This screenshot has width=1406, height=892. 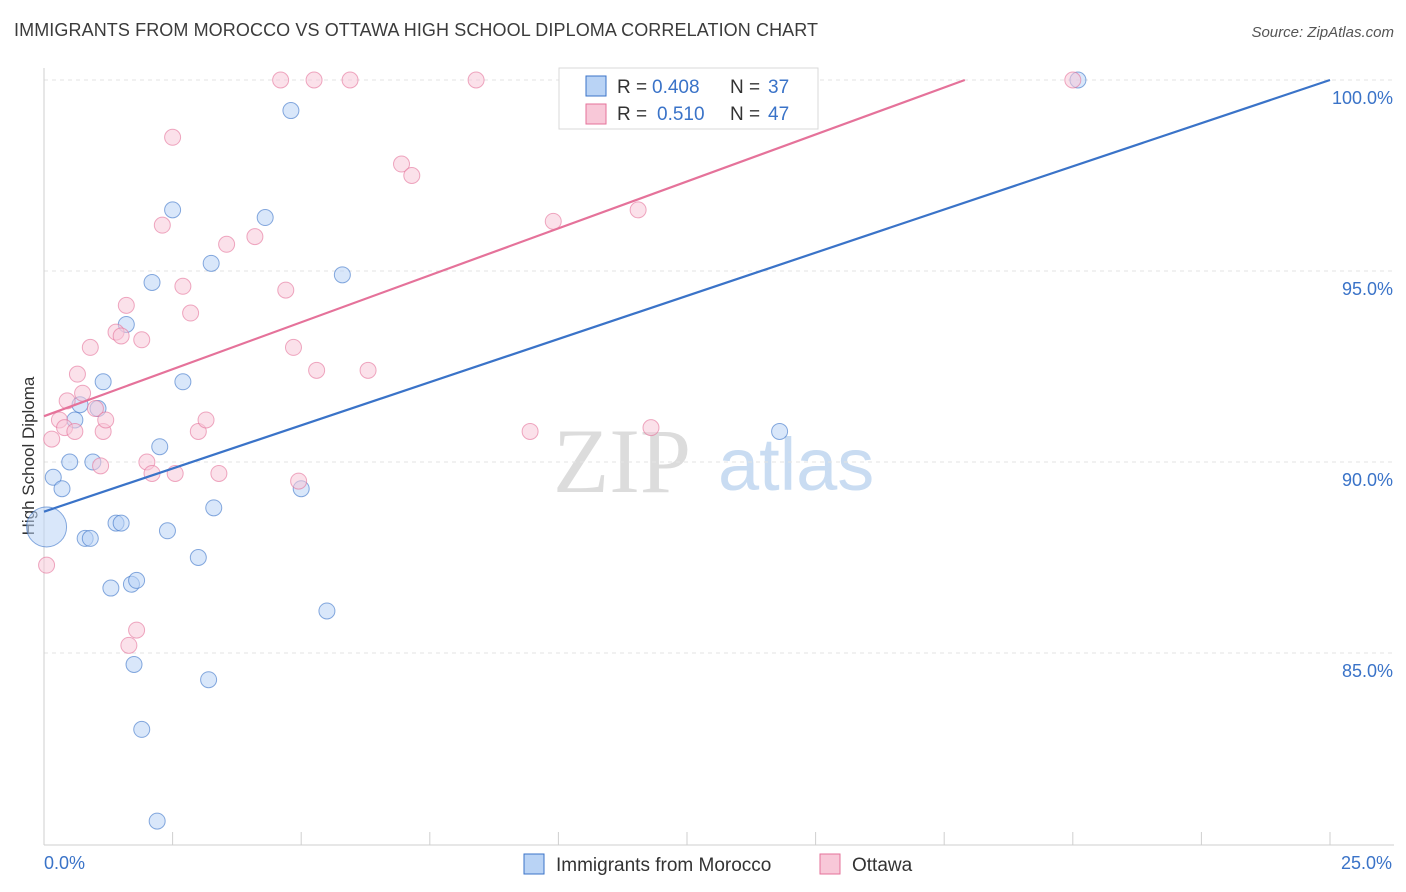 What do you see at coordinates (796, 464) in the screenshot?
I see `watermark-atlas: atlas` at bounding box center [796, 464].